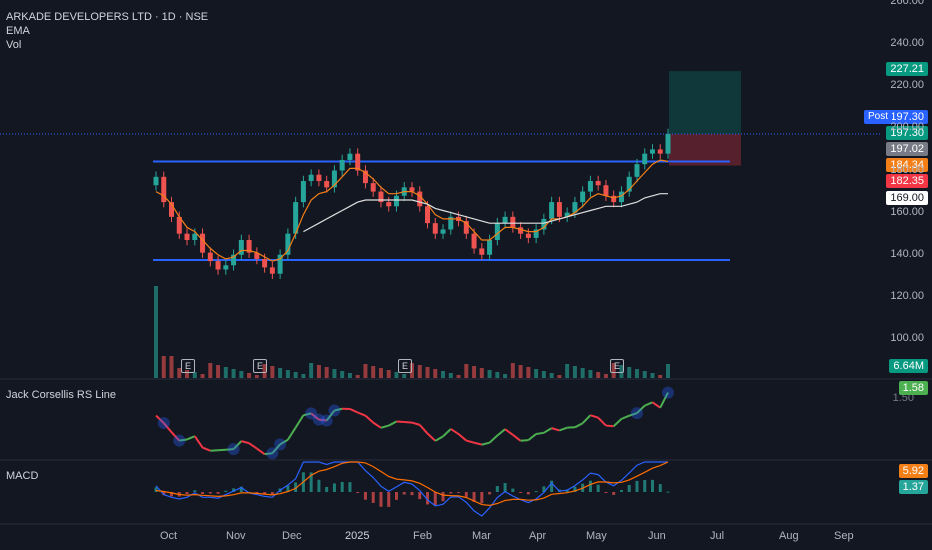 The height and width of the screenshot is (550, 932). Describe the element at coordinates (907, 253) in the screenshot. I see `price-tick-label: 140.00` at that location.